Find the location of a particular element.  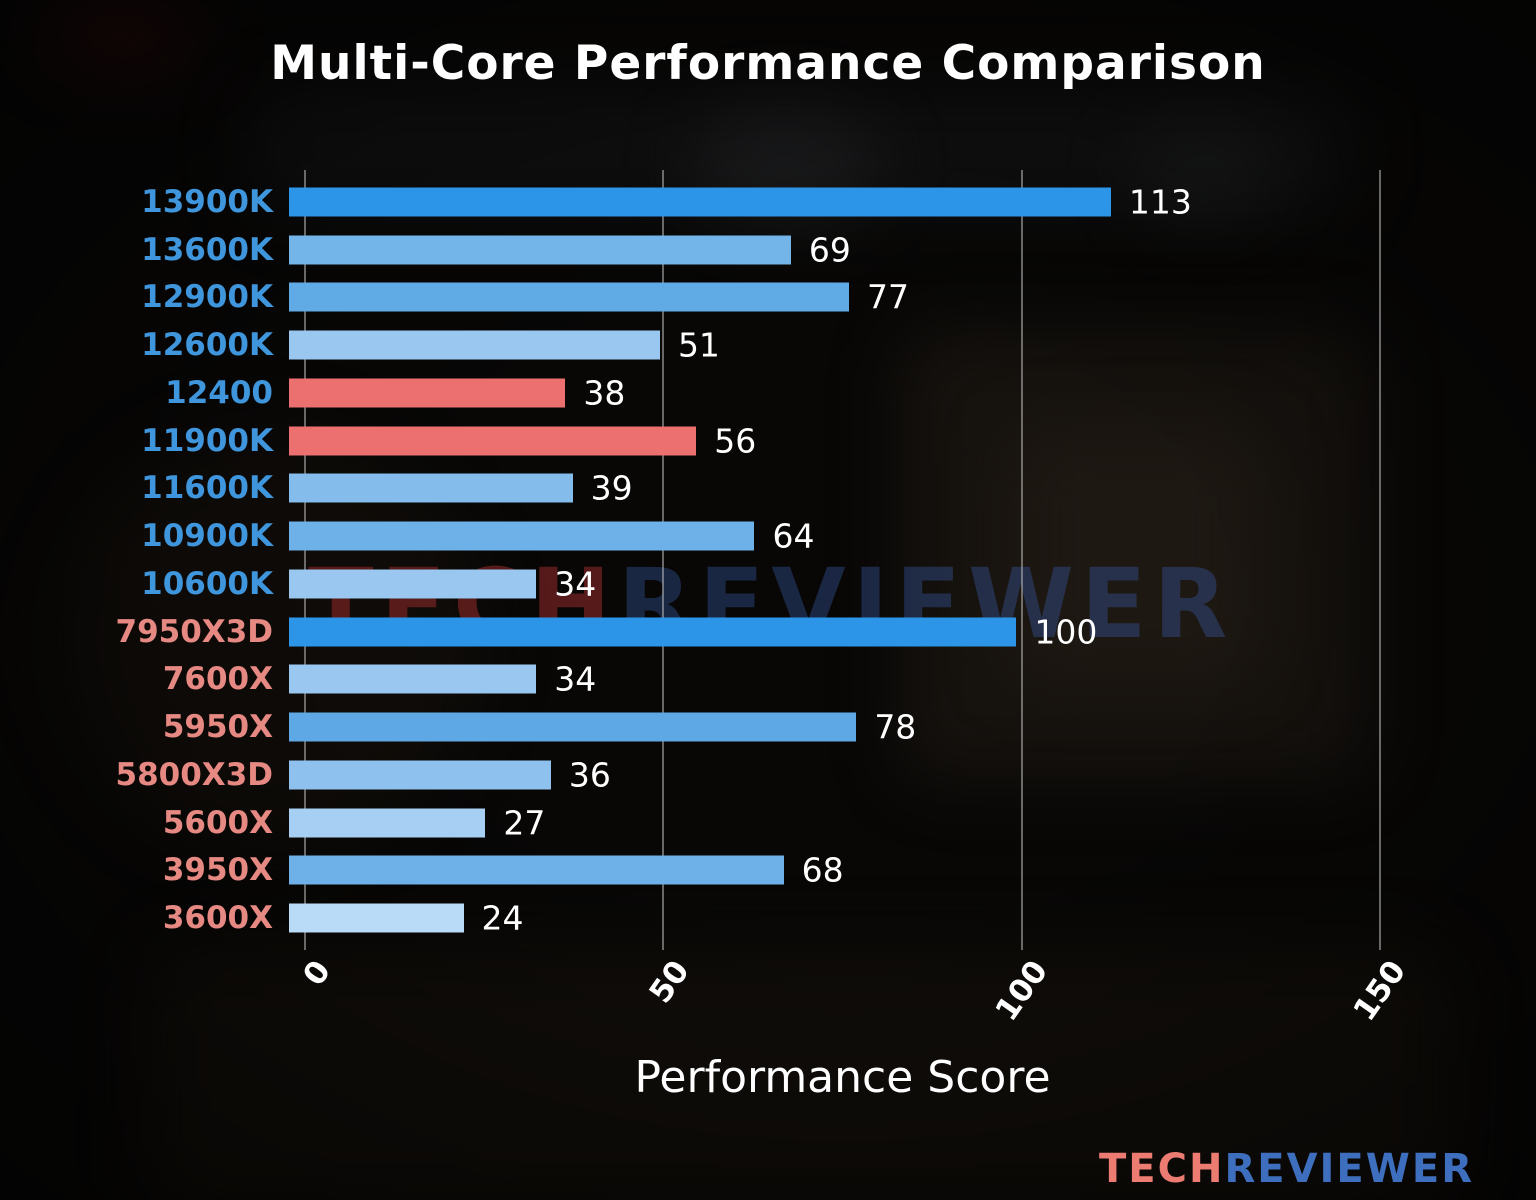

chart-row: 3600X 24 is located at coordinates (768, 918).